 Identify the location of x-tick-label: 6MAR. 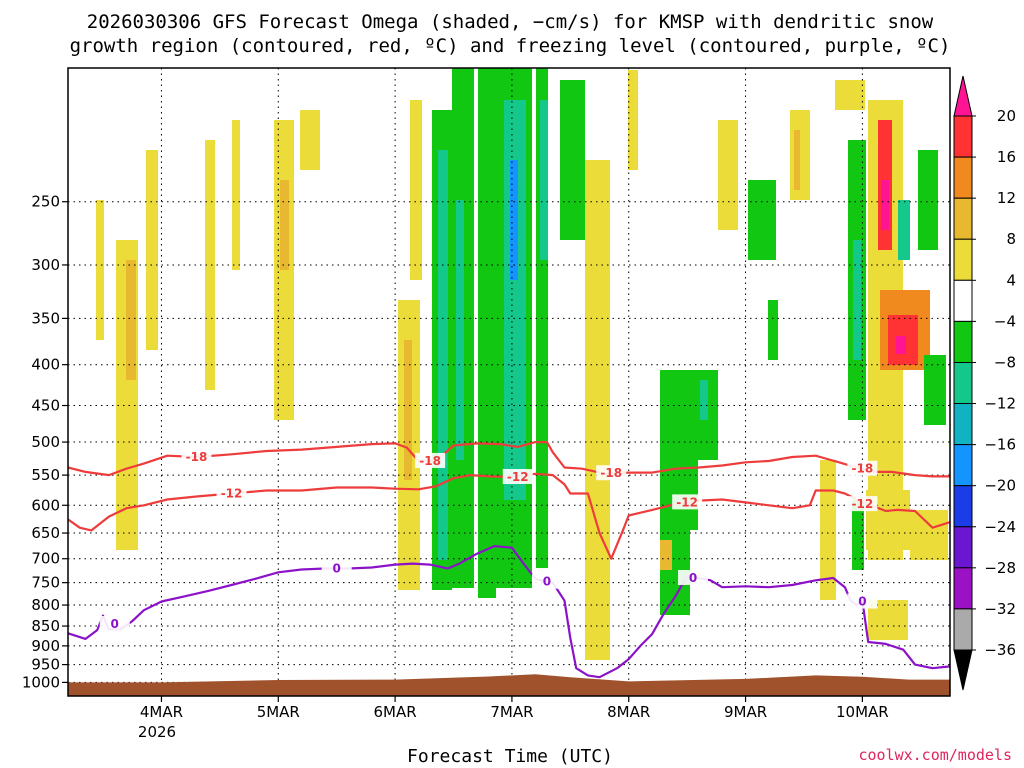
(395, 712).